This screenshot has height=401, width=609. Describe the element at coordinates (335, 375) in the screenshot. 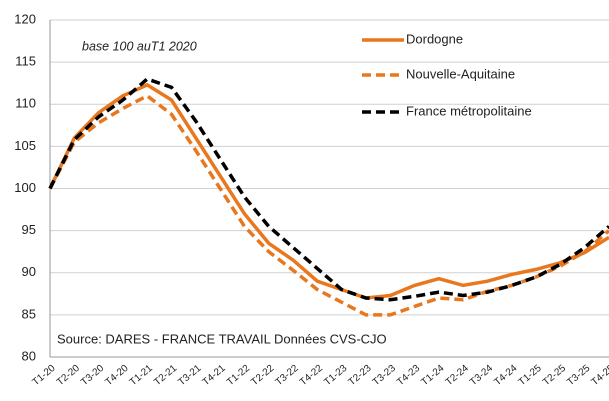

I see `x-tick-label: T1-23` at that location.